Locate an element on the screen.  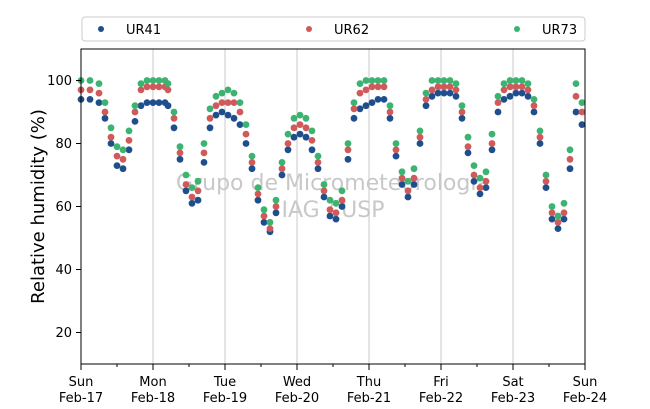
x-tick-date-label: Feb-17 is located at coordinates (81, 398).